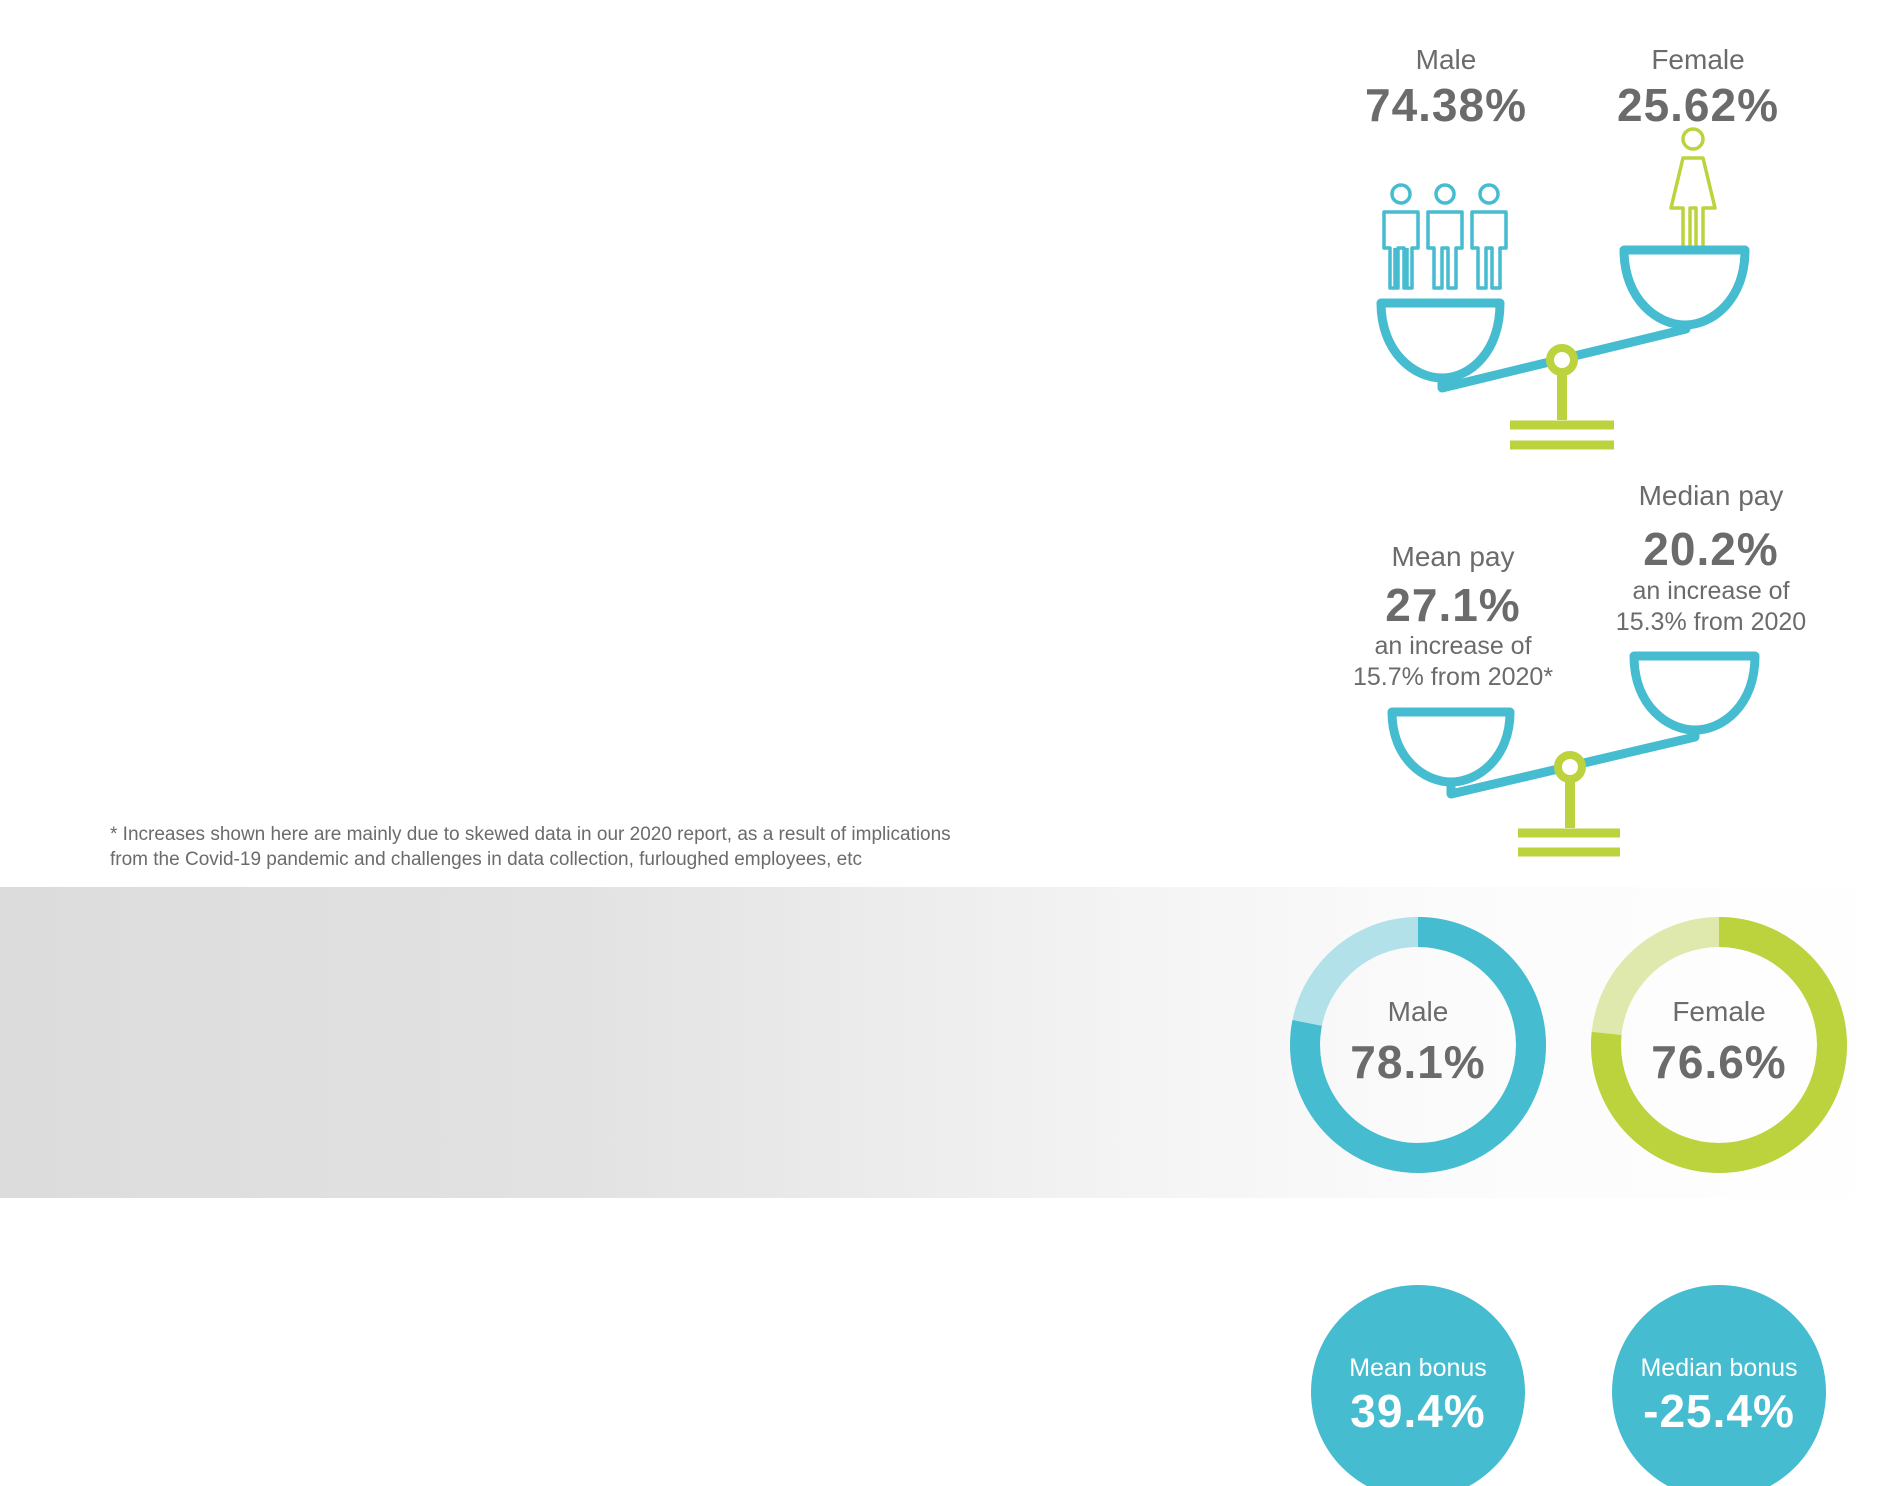 This screenshot has width=1901, height=1486. I want to click on female-figure-icon, so click(1693, 188).